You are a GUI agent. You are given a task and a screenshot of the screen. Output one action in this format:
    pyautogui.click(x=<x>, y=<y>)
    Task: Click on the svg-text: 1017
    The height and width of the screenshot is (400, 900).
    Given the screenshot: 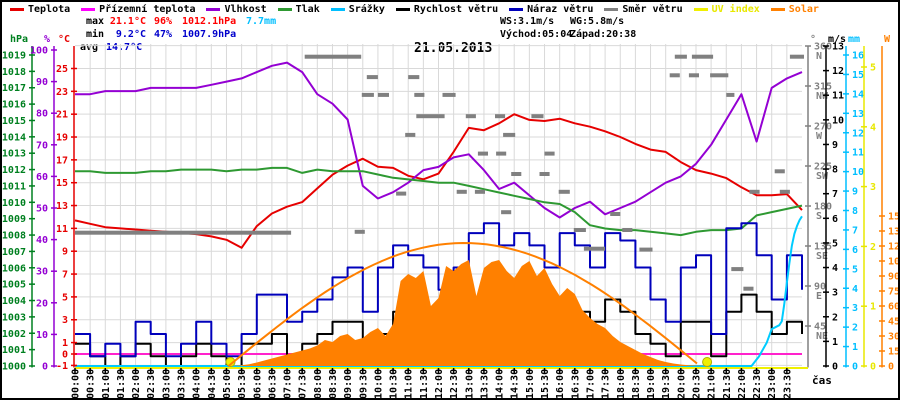 What is the action you would take?
    pyautogui.click(x=14, y=88)
    